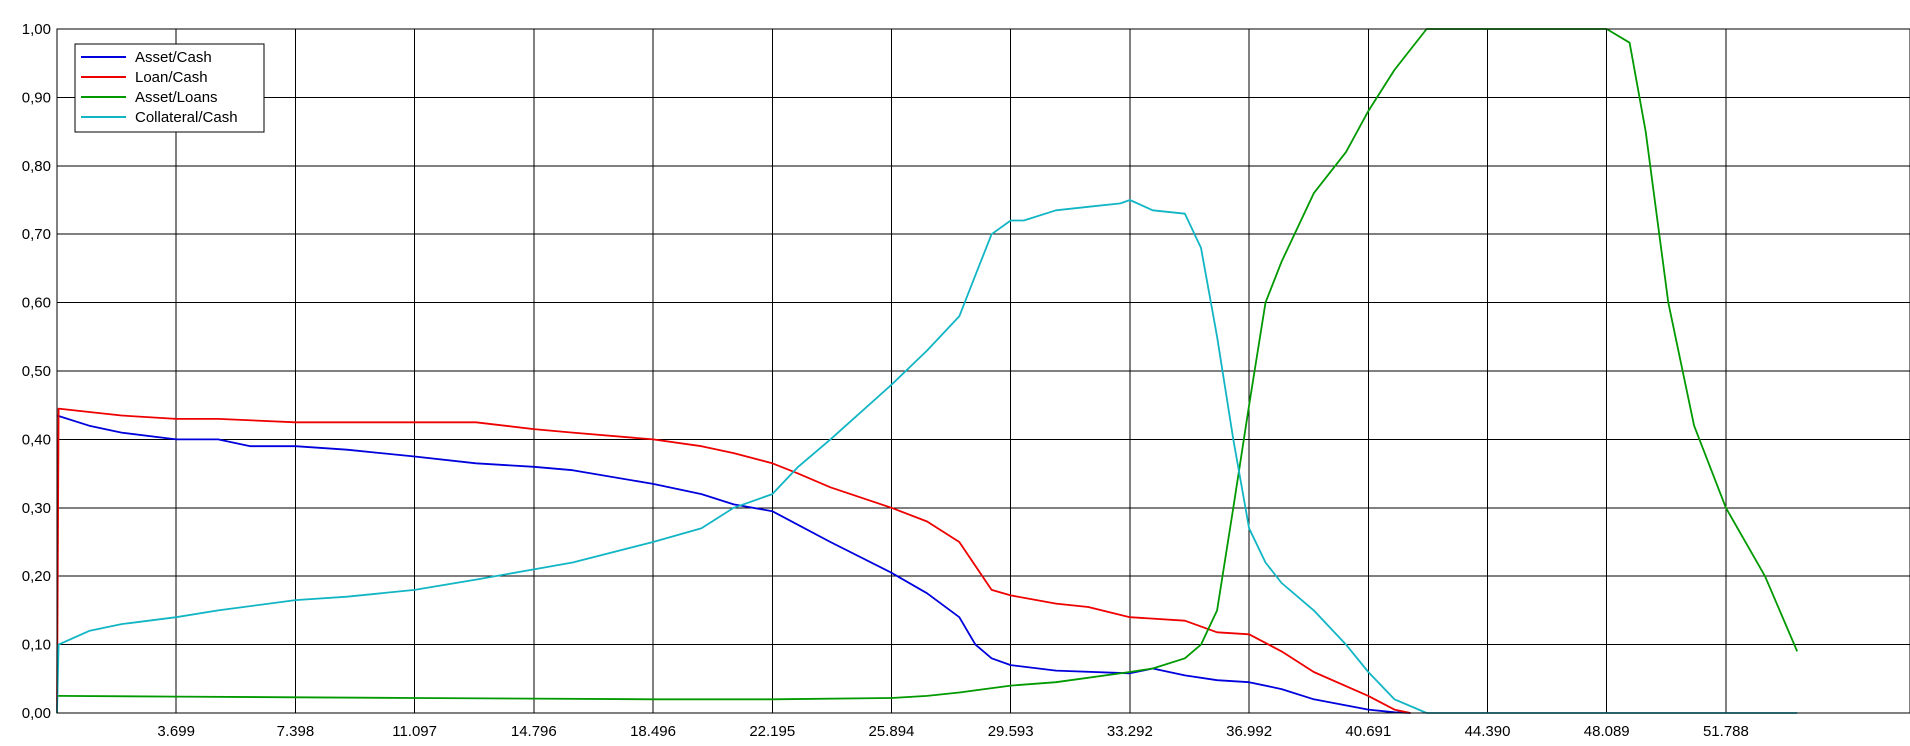 This screenshot has height=746, width=1910. What do you see at coordinates (414, 731) in the screenshot?
I see `x-tick-label: 11.097` at bounding box center [414, 731].